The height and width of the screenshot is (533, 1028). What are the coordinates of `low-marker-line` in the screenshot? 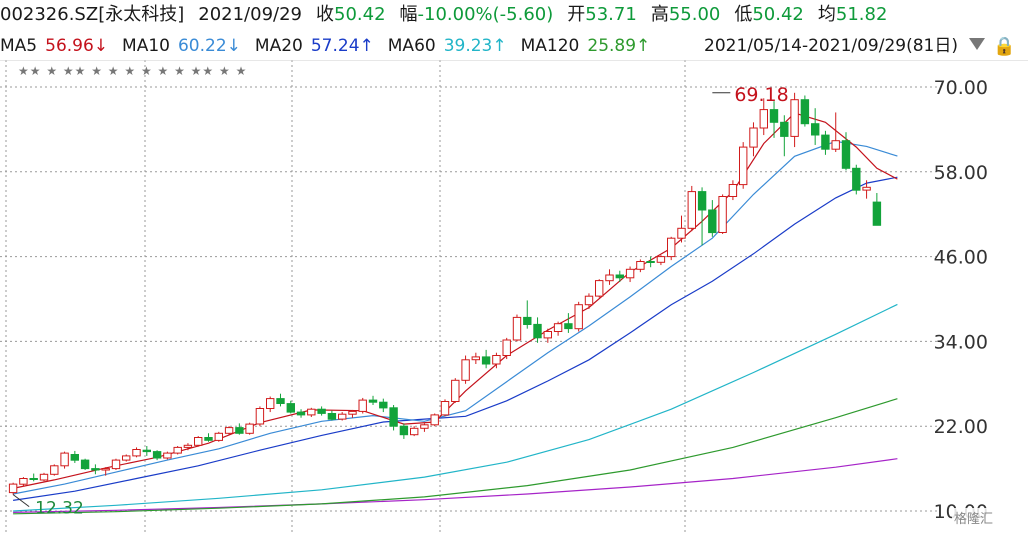 It's located at (21, 501).